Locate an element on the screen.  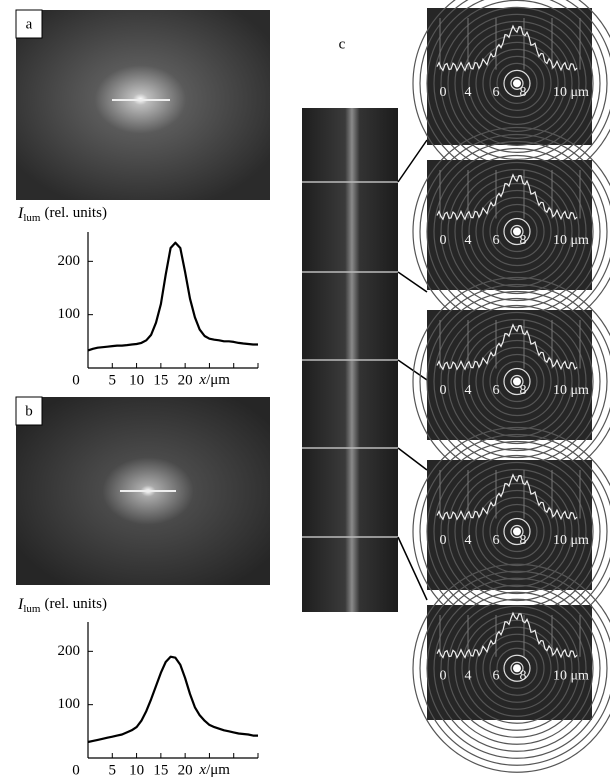
y-label-symbol: I is located at coordinates (20, 604).